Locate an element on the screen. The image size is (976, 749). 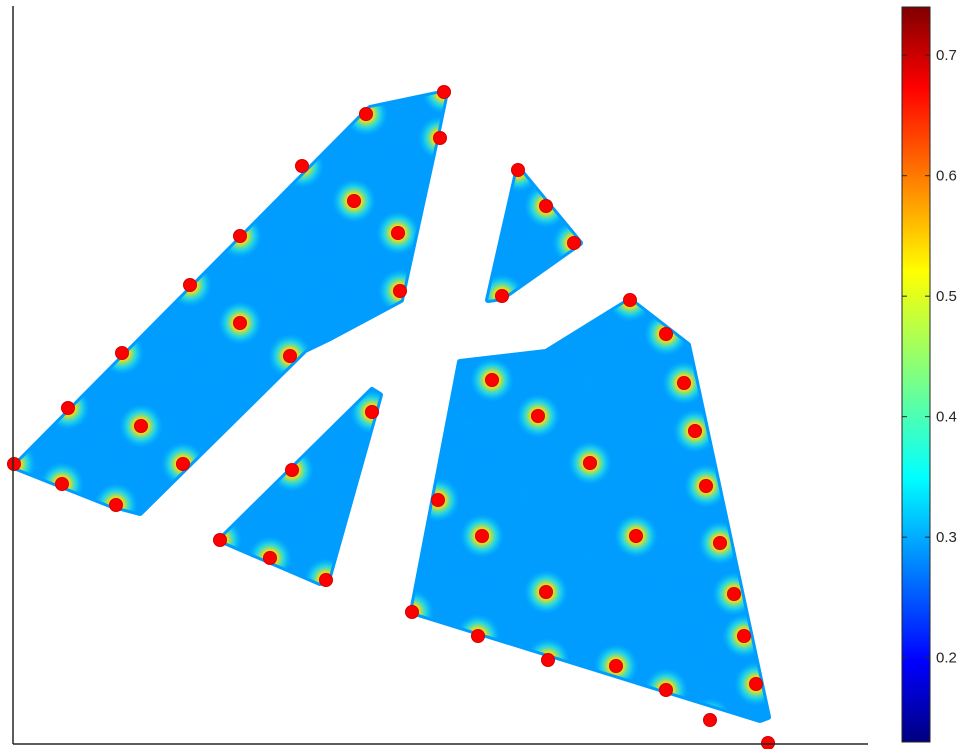
colorbar: 0.2 0.3 0.4 0.5 0.6 0.7 is located at coordinates (929, 374).